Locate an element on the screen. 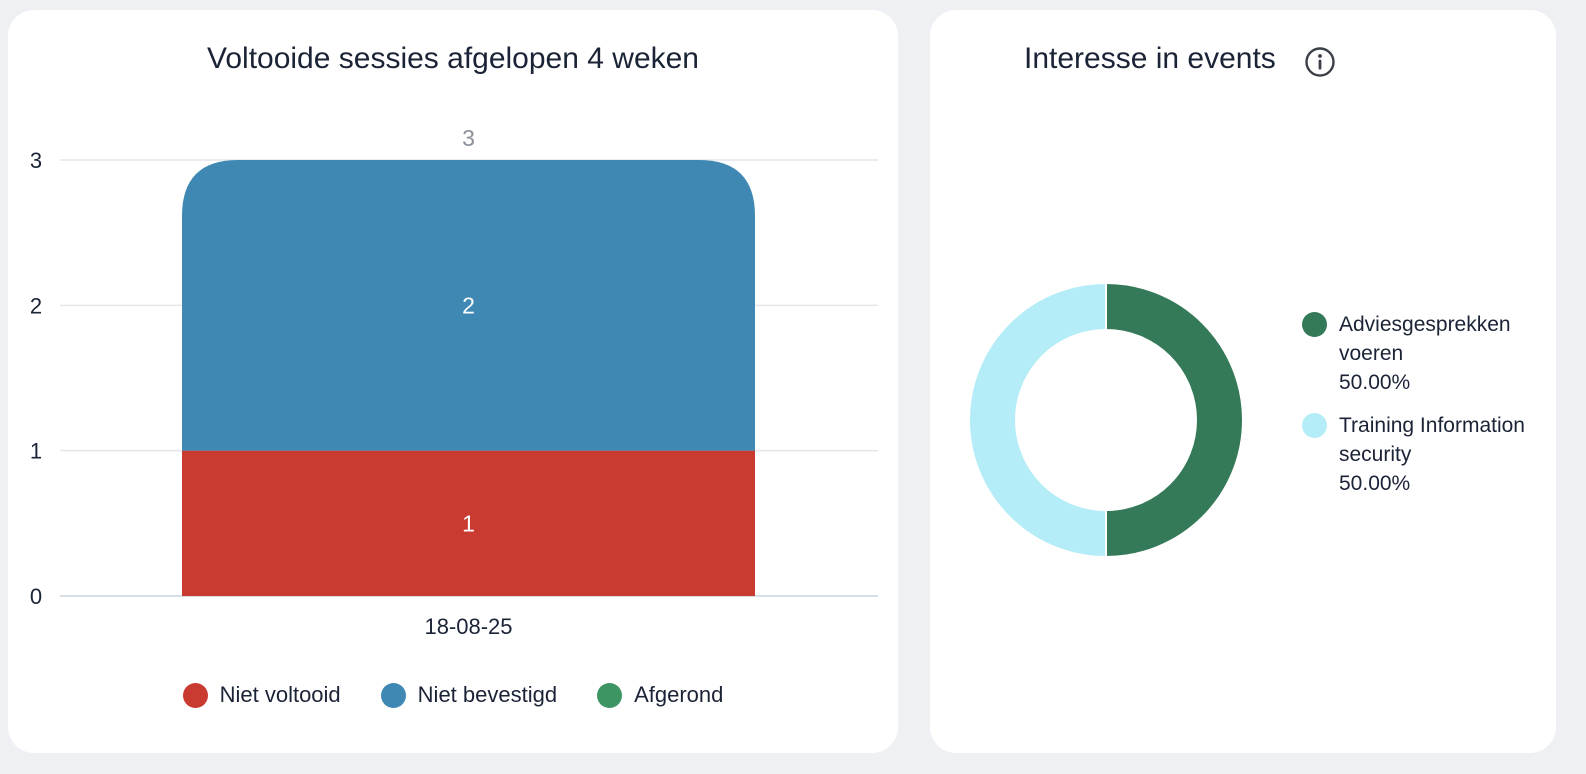 Image resolution: width=1586 pixels, height=774 pixels. legend-item: Afgerond is located at coordinates (660, 695).